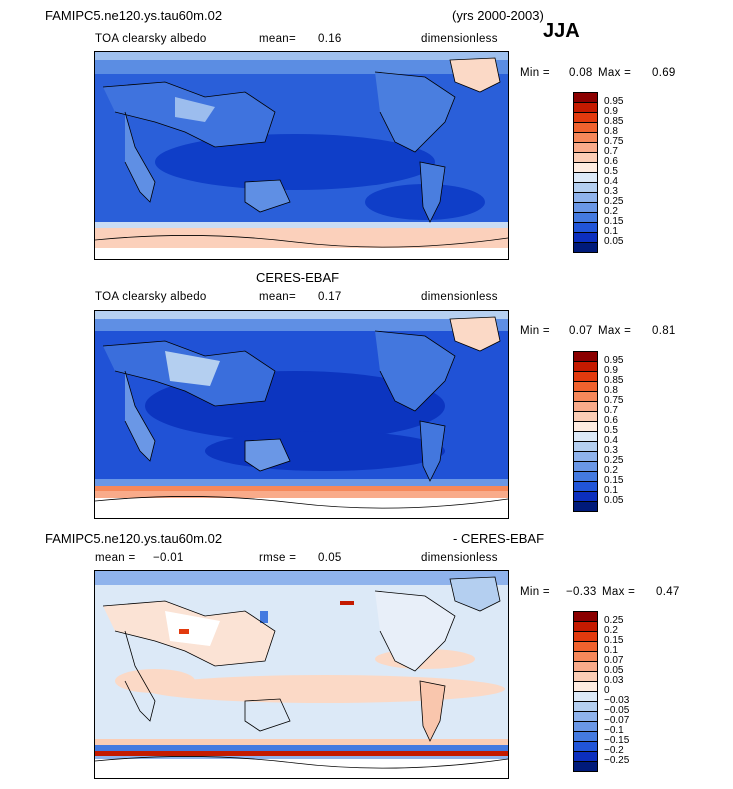 The height and width of the screenshot is (789, 733). Describe the element at coordinates (611, 131) in the screenshot. I see `panel1-colorbar-label-3: 0.8` at that location.